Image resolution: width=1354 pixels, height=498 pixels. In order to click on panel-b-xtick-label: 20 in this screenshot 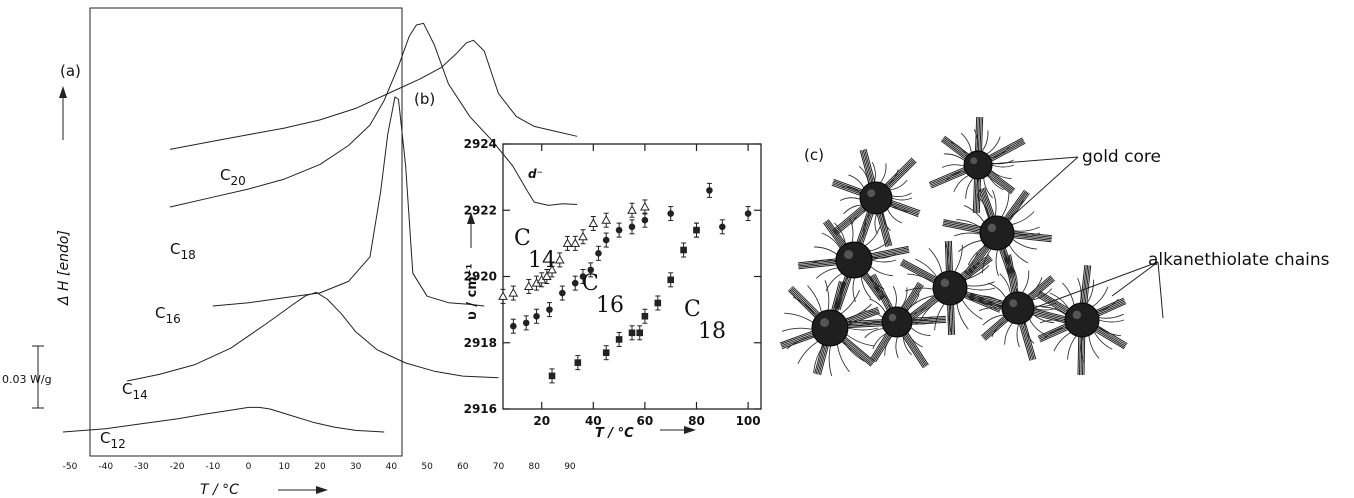, I will do `click(541, 421)`.